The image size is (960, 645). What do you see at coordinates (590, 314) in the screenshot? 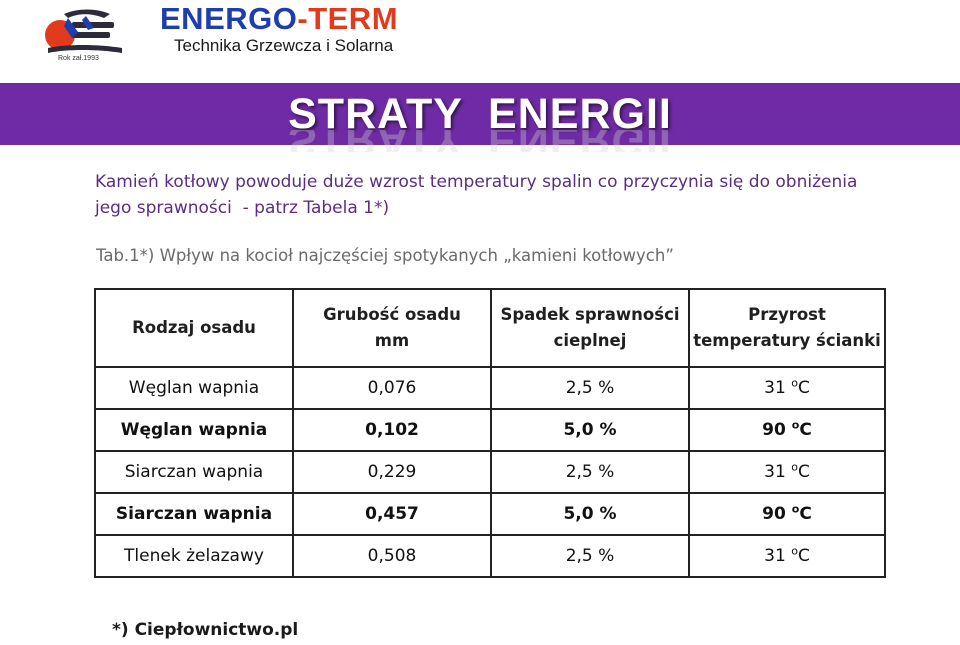
I see `header-efficiency-drop-line1: Spadek sprawności` at bounding box center [590, 314].